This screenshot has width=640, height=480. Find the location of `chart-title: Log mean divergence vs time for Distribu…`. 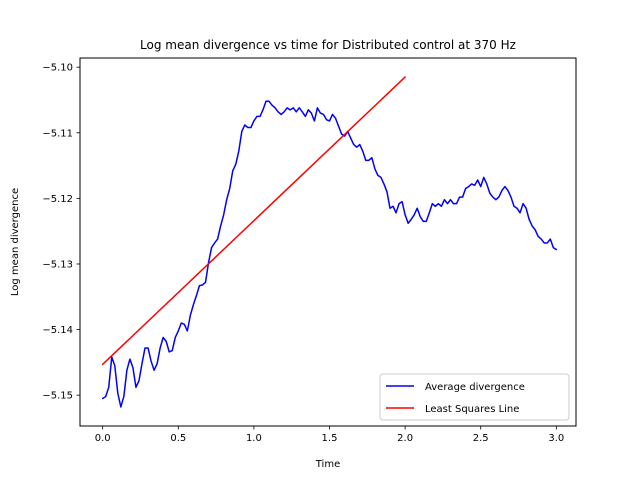

chart-title: Log mean divergence vs time for Distribu… is located at coordinates (328, 45).